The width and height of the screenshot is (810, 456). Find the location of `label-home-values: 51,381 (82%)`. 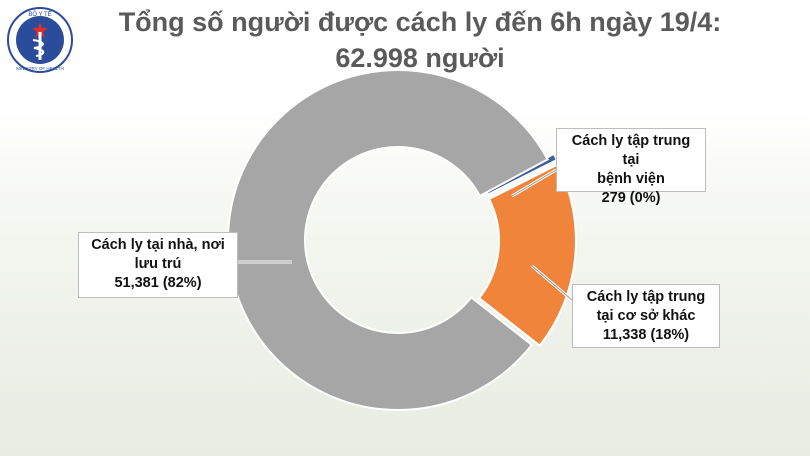

label-home-values: 51,381 (82%) is located at coordinates (158, 283).